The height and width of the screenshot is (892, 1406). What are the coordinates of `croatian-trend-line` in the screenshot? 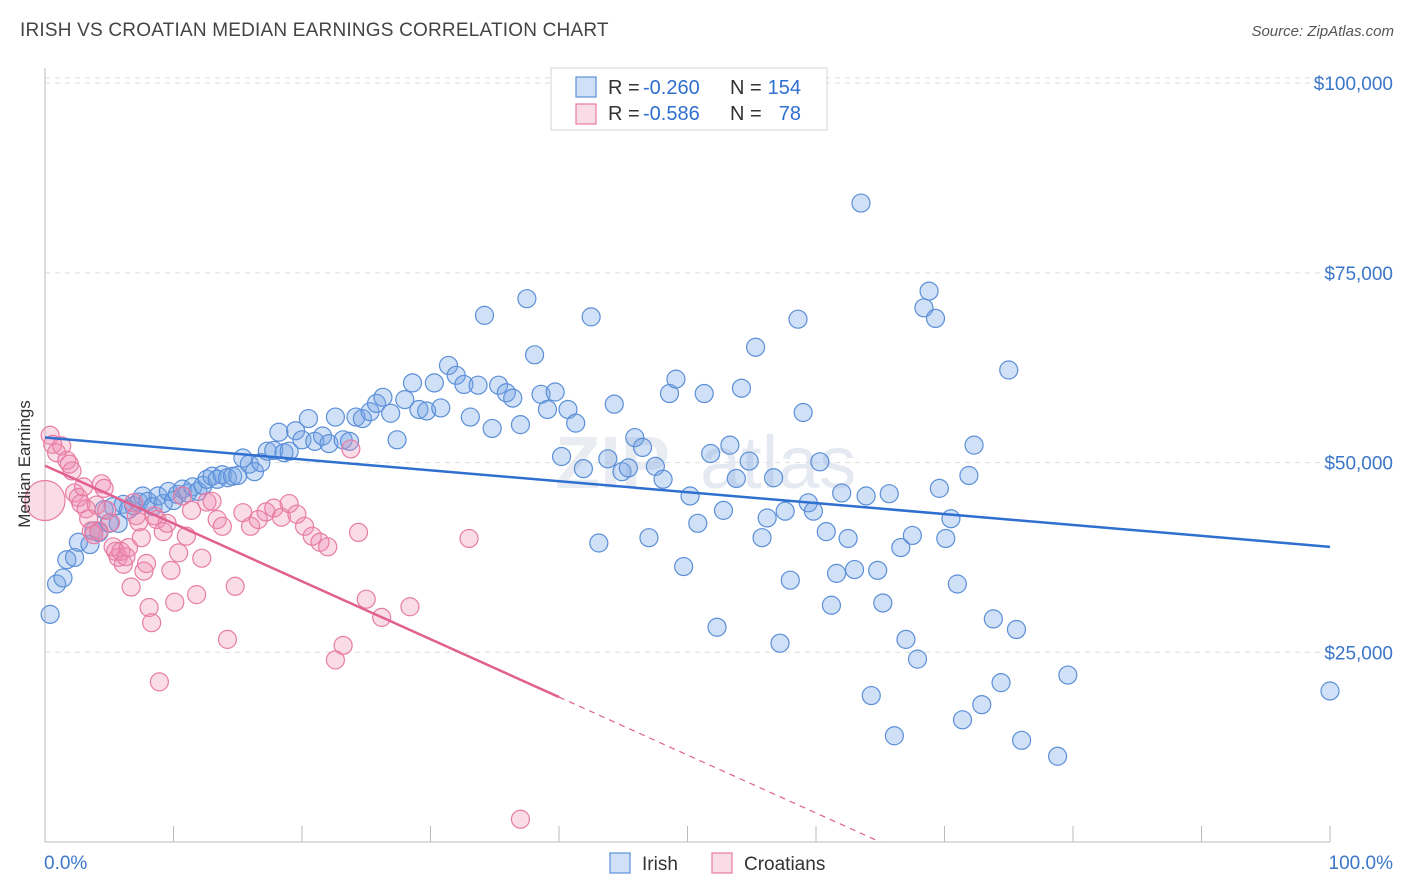 It's located at (302, 581).